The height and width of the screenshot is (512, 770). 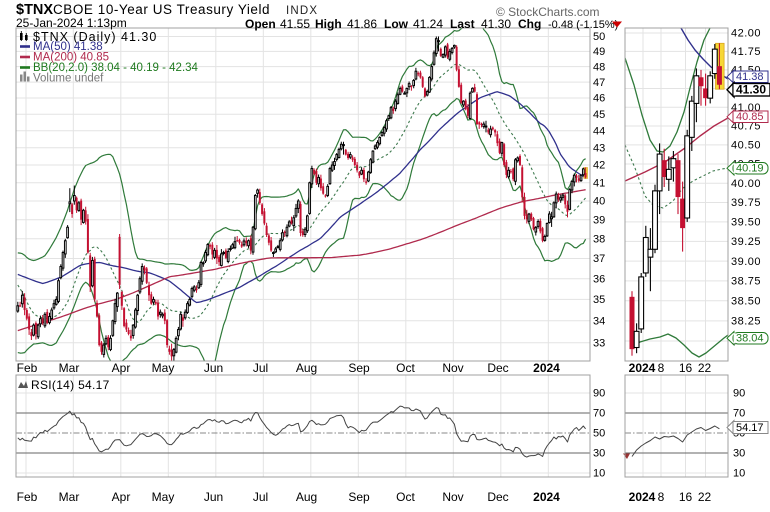 What do you see at coordinates (583, 25) in the screenshot?
I see `svg-text: -0.48 (-1.15%)` at bounding box center [583, 25].